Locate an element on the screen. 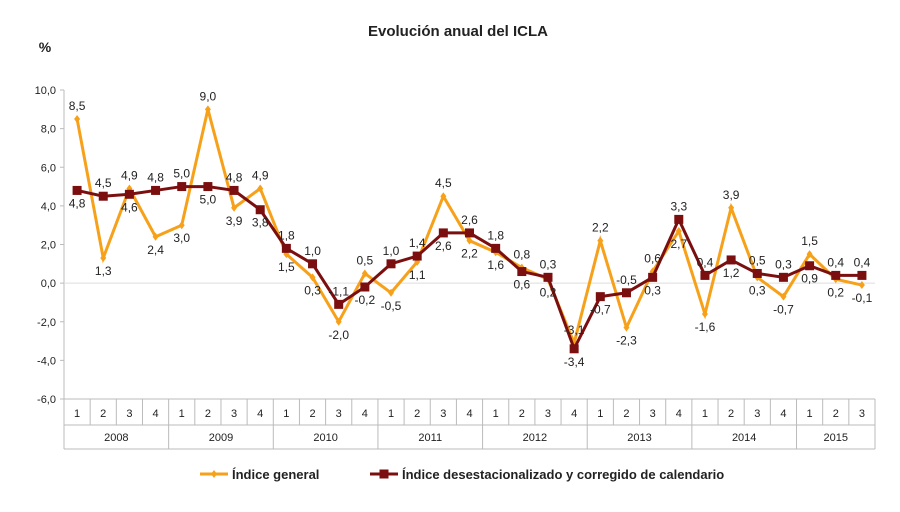 This screenshot has width=900, height=512. year-label: 2009 is located at coordinates (221, 438).